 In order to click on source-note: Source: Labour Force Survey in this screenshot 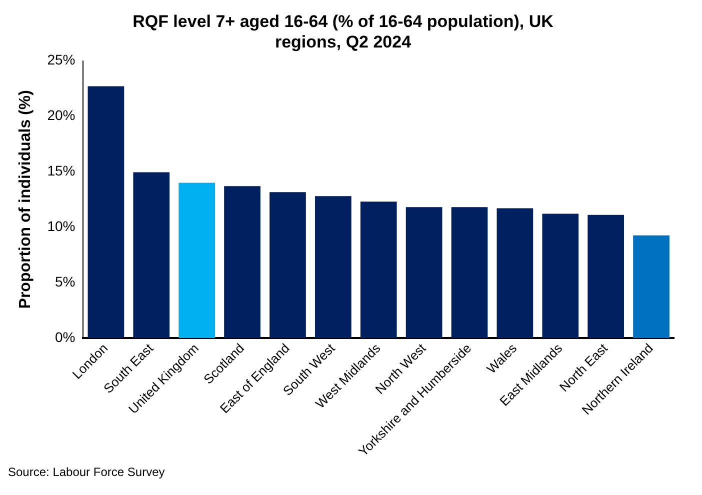, I will do `click(87, 472)`.